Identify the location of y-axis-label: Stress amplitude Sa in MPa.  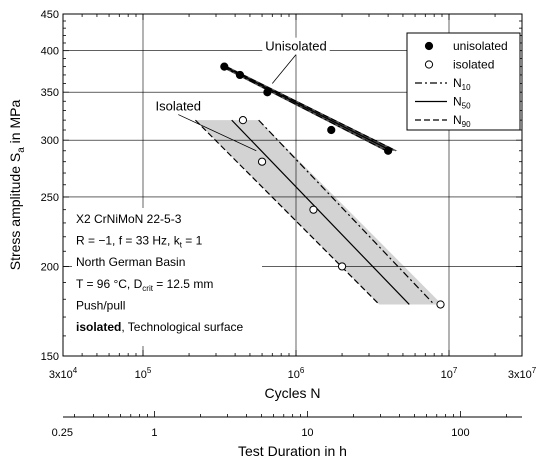
(17, 185).